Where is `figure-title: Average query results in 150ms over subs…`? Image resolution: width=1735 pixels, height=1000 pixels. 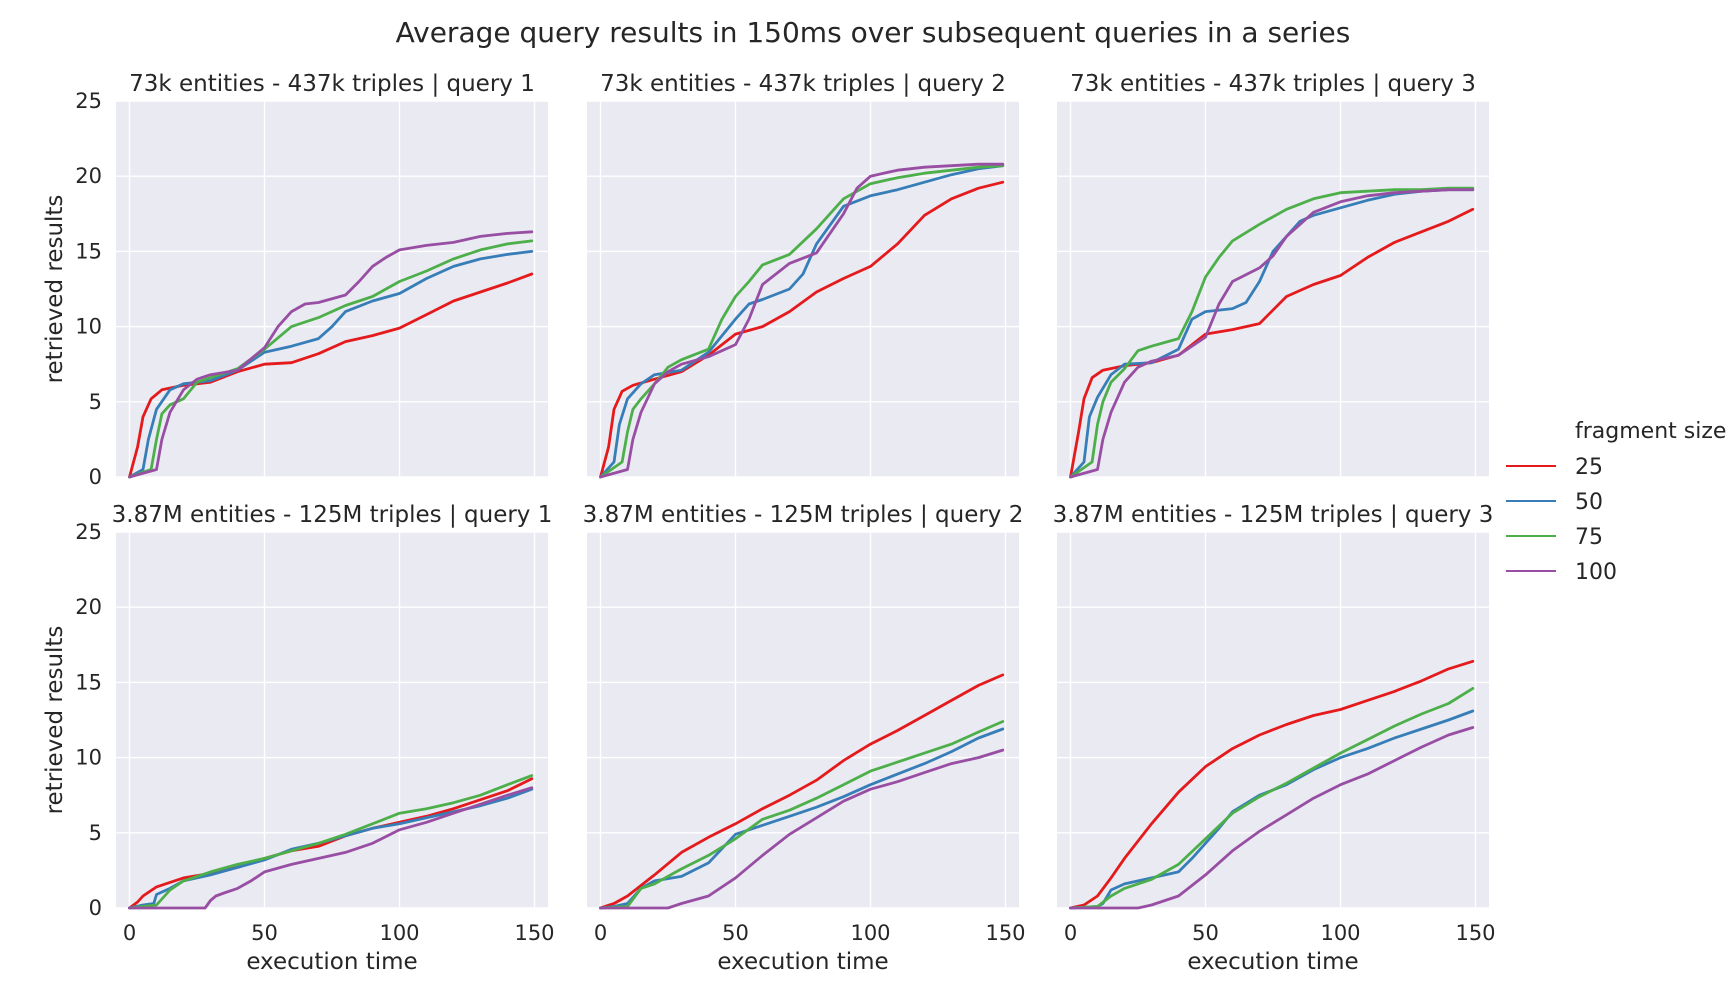
figure-title: Average query results in 150ms over subs… is located at coordinates (873, 32).